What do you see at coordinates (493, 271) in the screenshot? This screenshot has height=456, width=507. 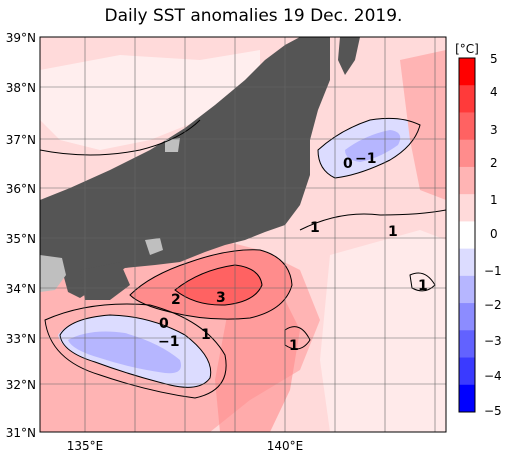 I see `colorbar-tick: −1` at bounding box center [493, 271].